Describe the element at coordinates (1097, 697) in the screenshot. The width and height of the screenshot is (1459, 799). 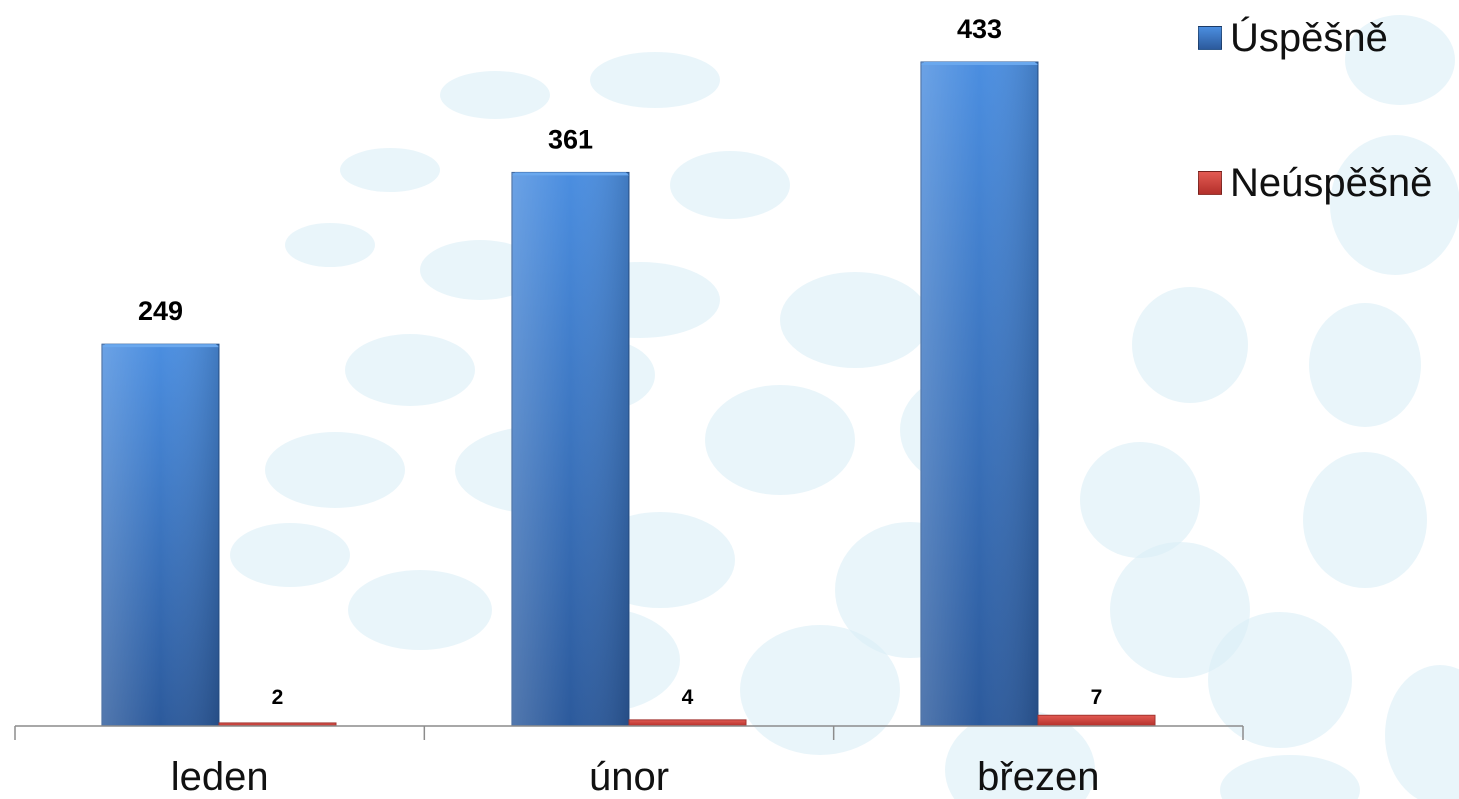
I see `data-label-neuspesne-2: 7` at that location.